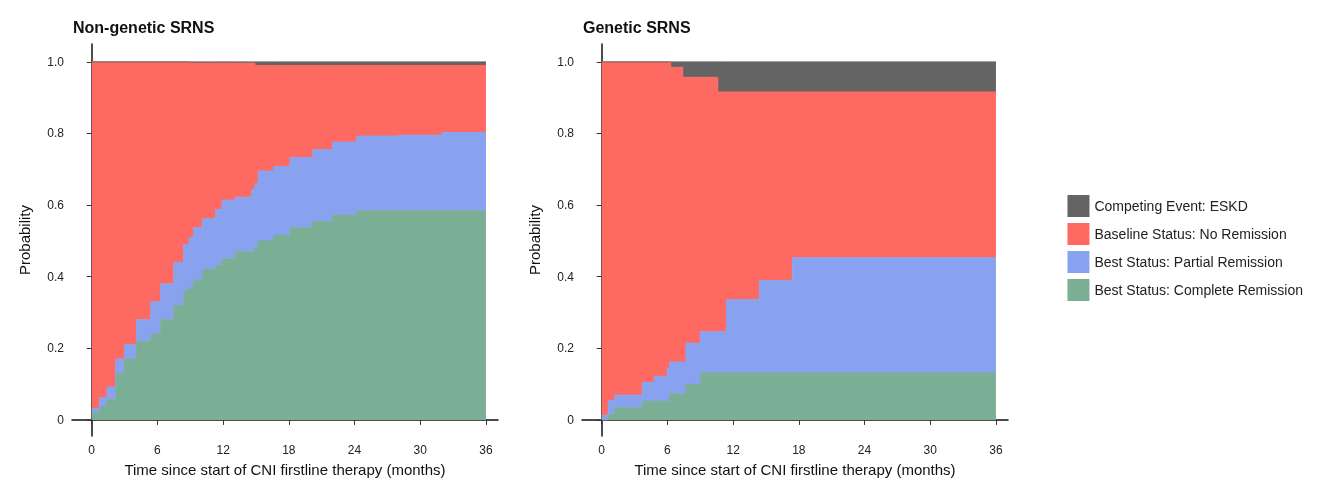  Describe the element at coordinates (1190, 234) in the screenshot. I see `legend-label: Baseline Status: No Remission` at that location.